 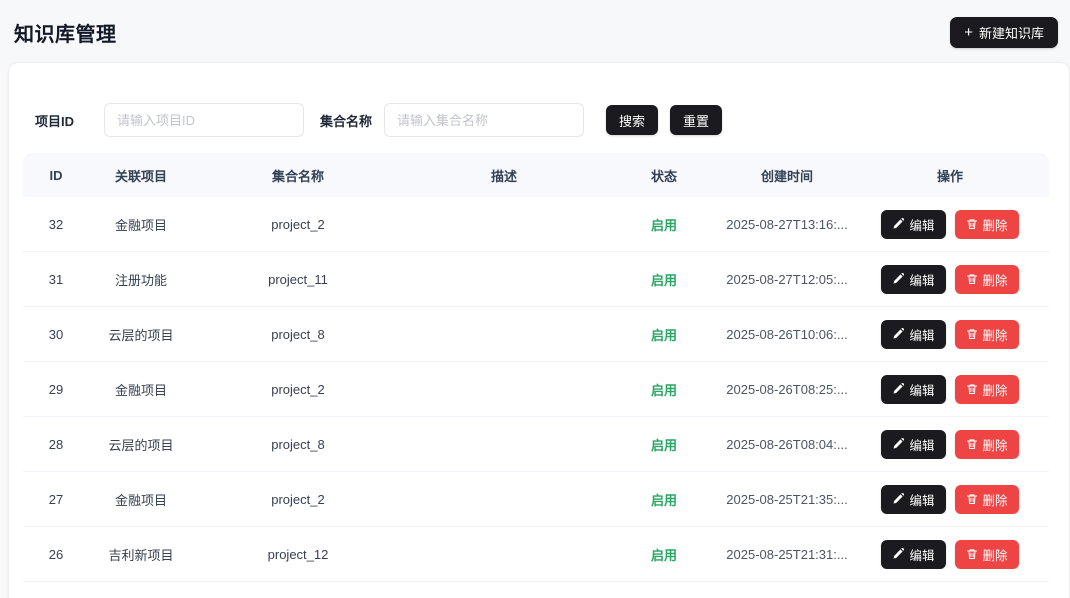 What do you see at coordinates (663, 176) in the screenshot?
I see `column-header-status: 状态` at bounding box center [663, 176].